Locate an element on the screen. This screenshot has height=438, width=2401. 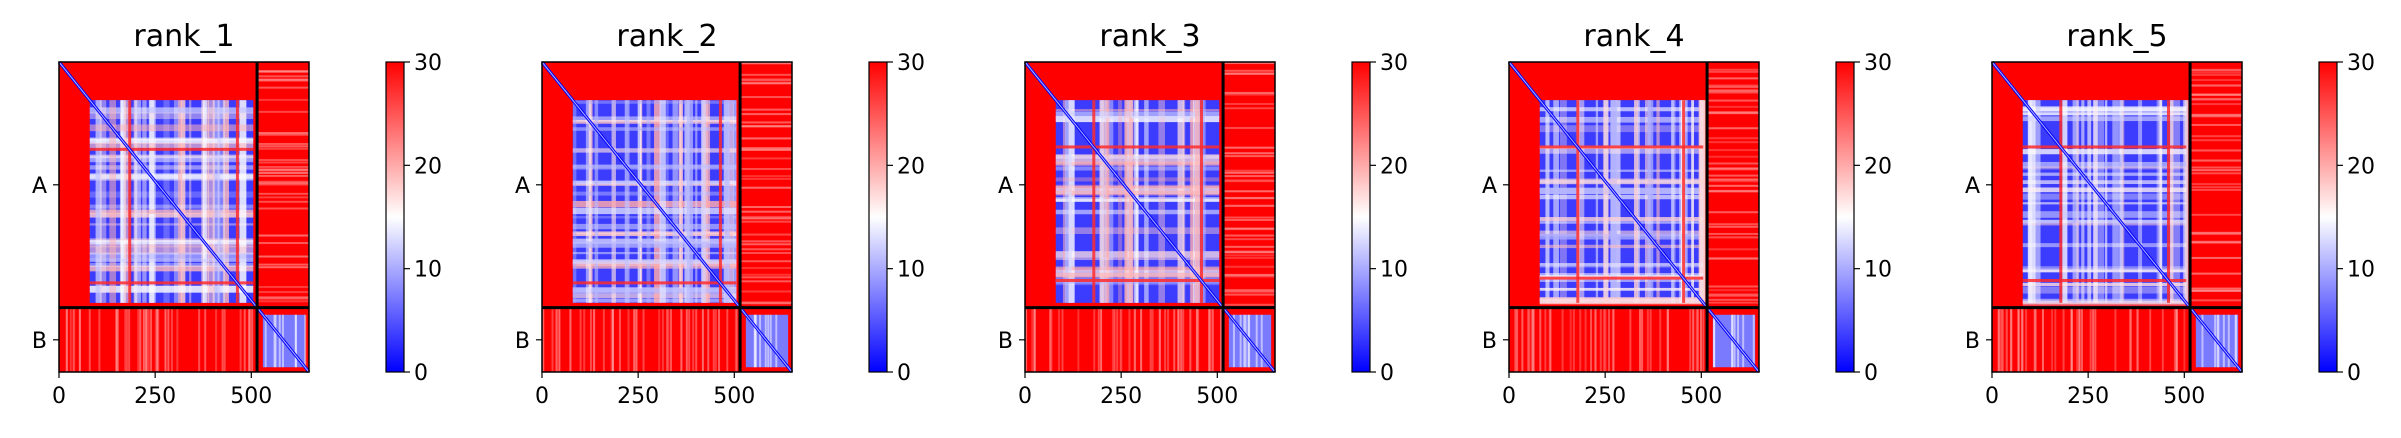
colorbar-tick-label: 0 is located at coordinates (1387, 373).